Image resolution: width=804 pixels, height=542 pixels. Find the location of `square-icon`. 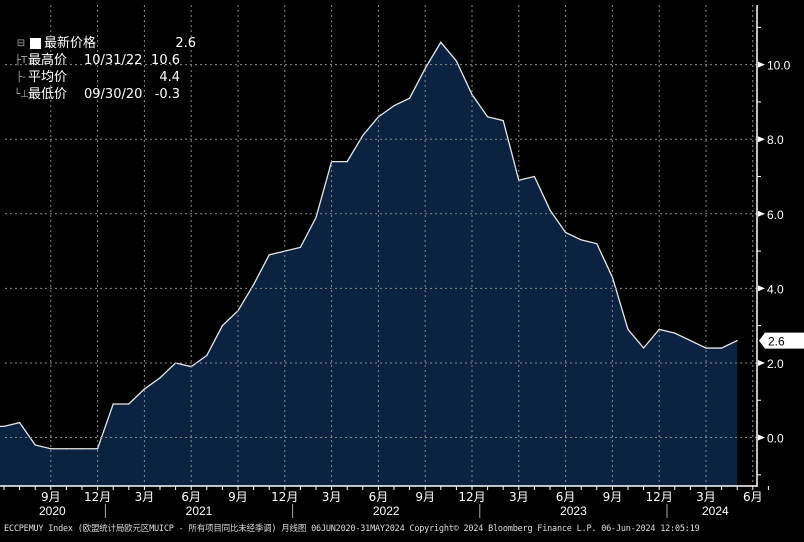

square-icon is located at coordinates (35, 43).